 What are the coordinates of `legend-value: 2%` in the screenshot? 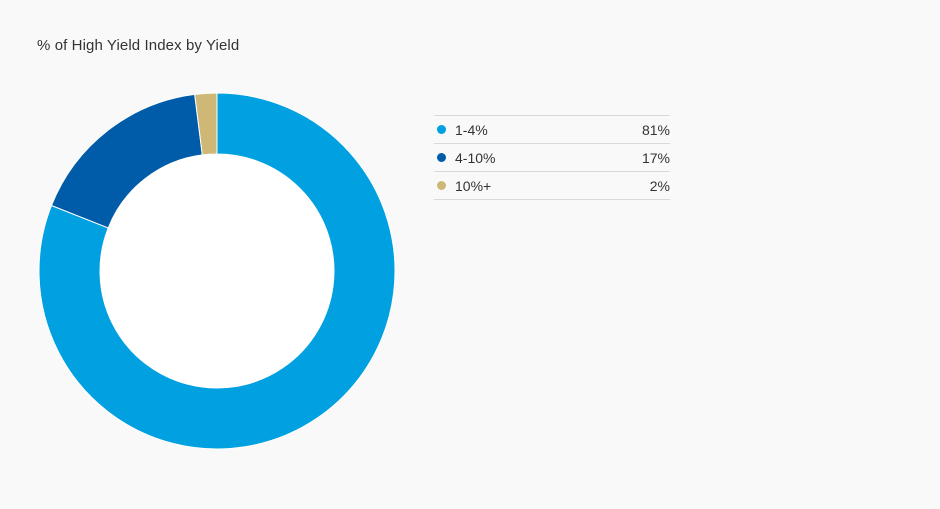 It's located at (659, 185).